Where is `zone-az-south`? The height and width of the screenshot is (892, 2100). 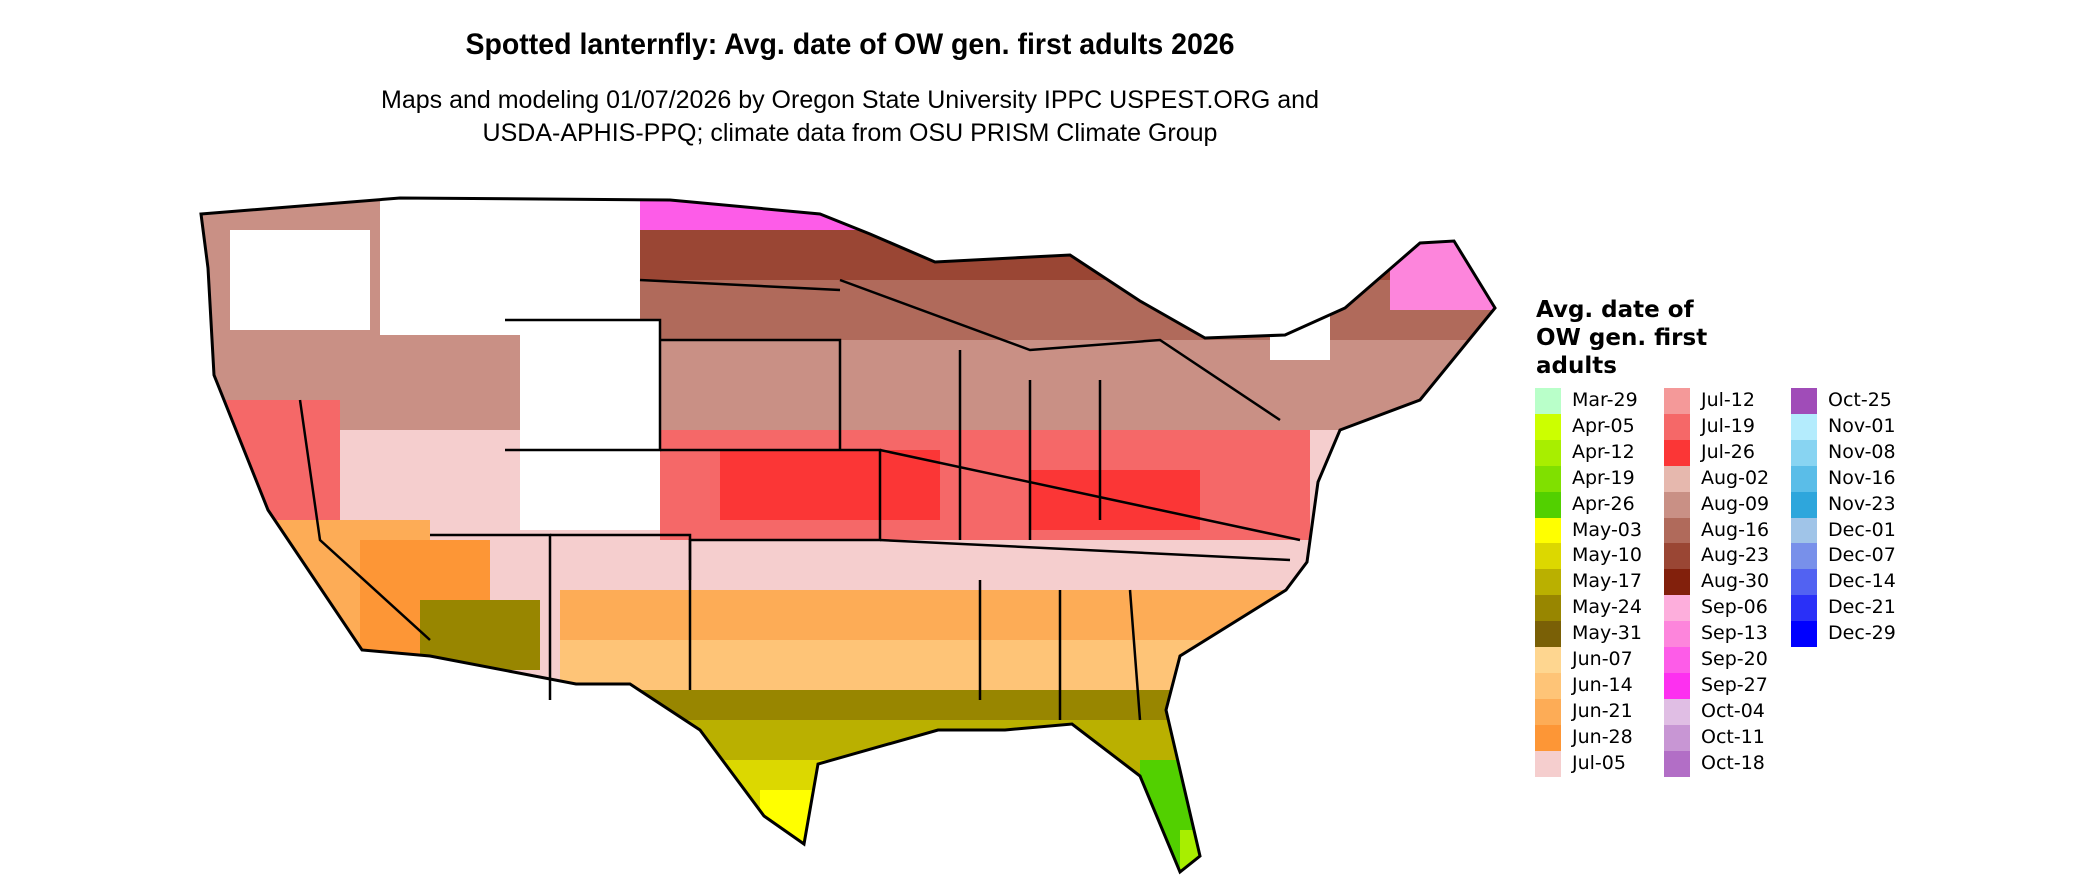
zone-az-south is located at coordinates (480, 635).